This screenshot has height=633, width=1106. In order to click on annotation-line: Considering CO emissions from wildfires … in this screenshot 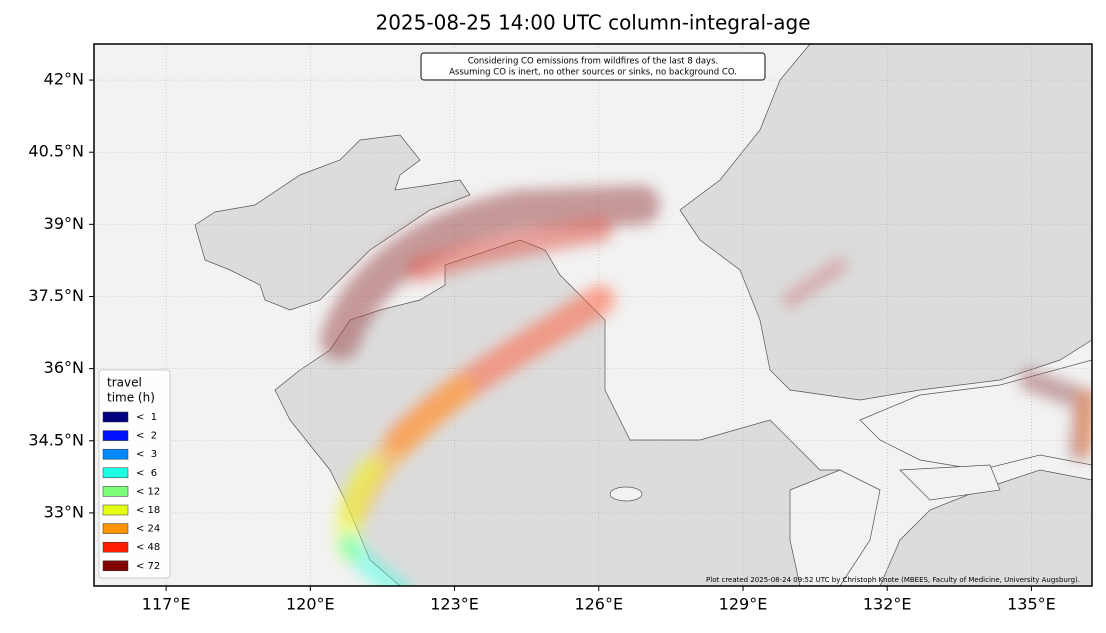, I will do `click(593, 62)`.